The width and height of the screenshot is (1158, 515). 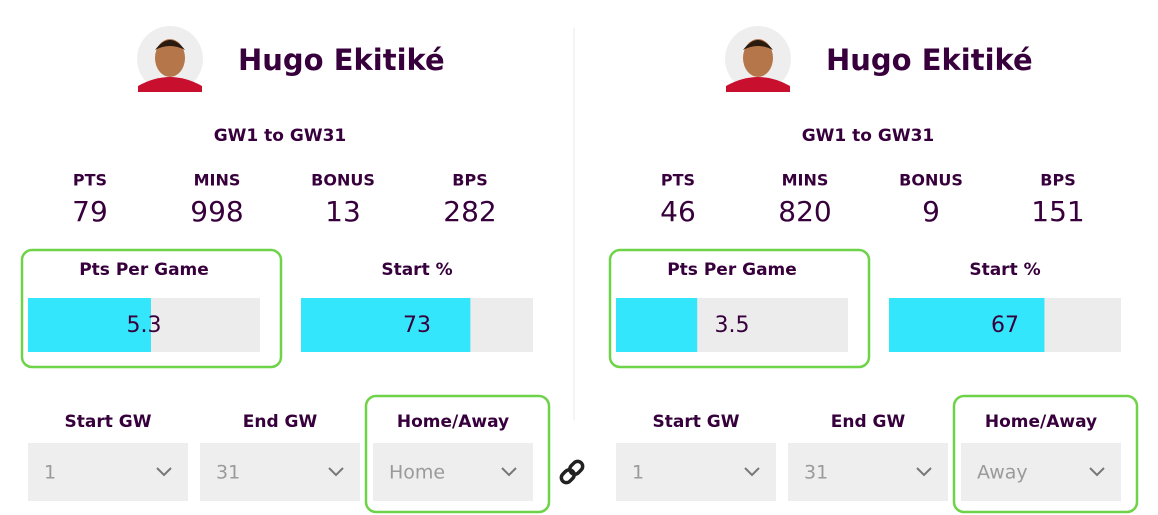 I want to click on stat-value: 998, so click(x=216, y=211).